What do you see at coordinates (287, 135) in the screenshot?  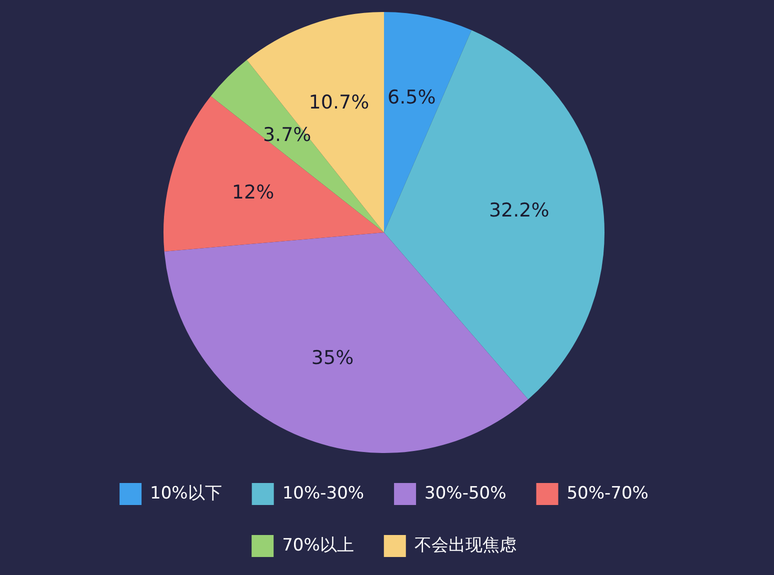 I see `data-label: 3.7%` at bounding box center [287, 135].